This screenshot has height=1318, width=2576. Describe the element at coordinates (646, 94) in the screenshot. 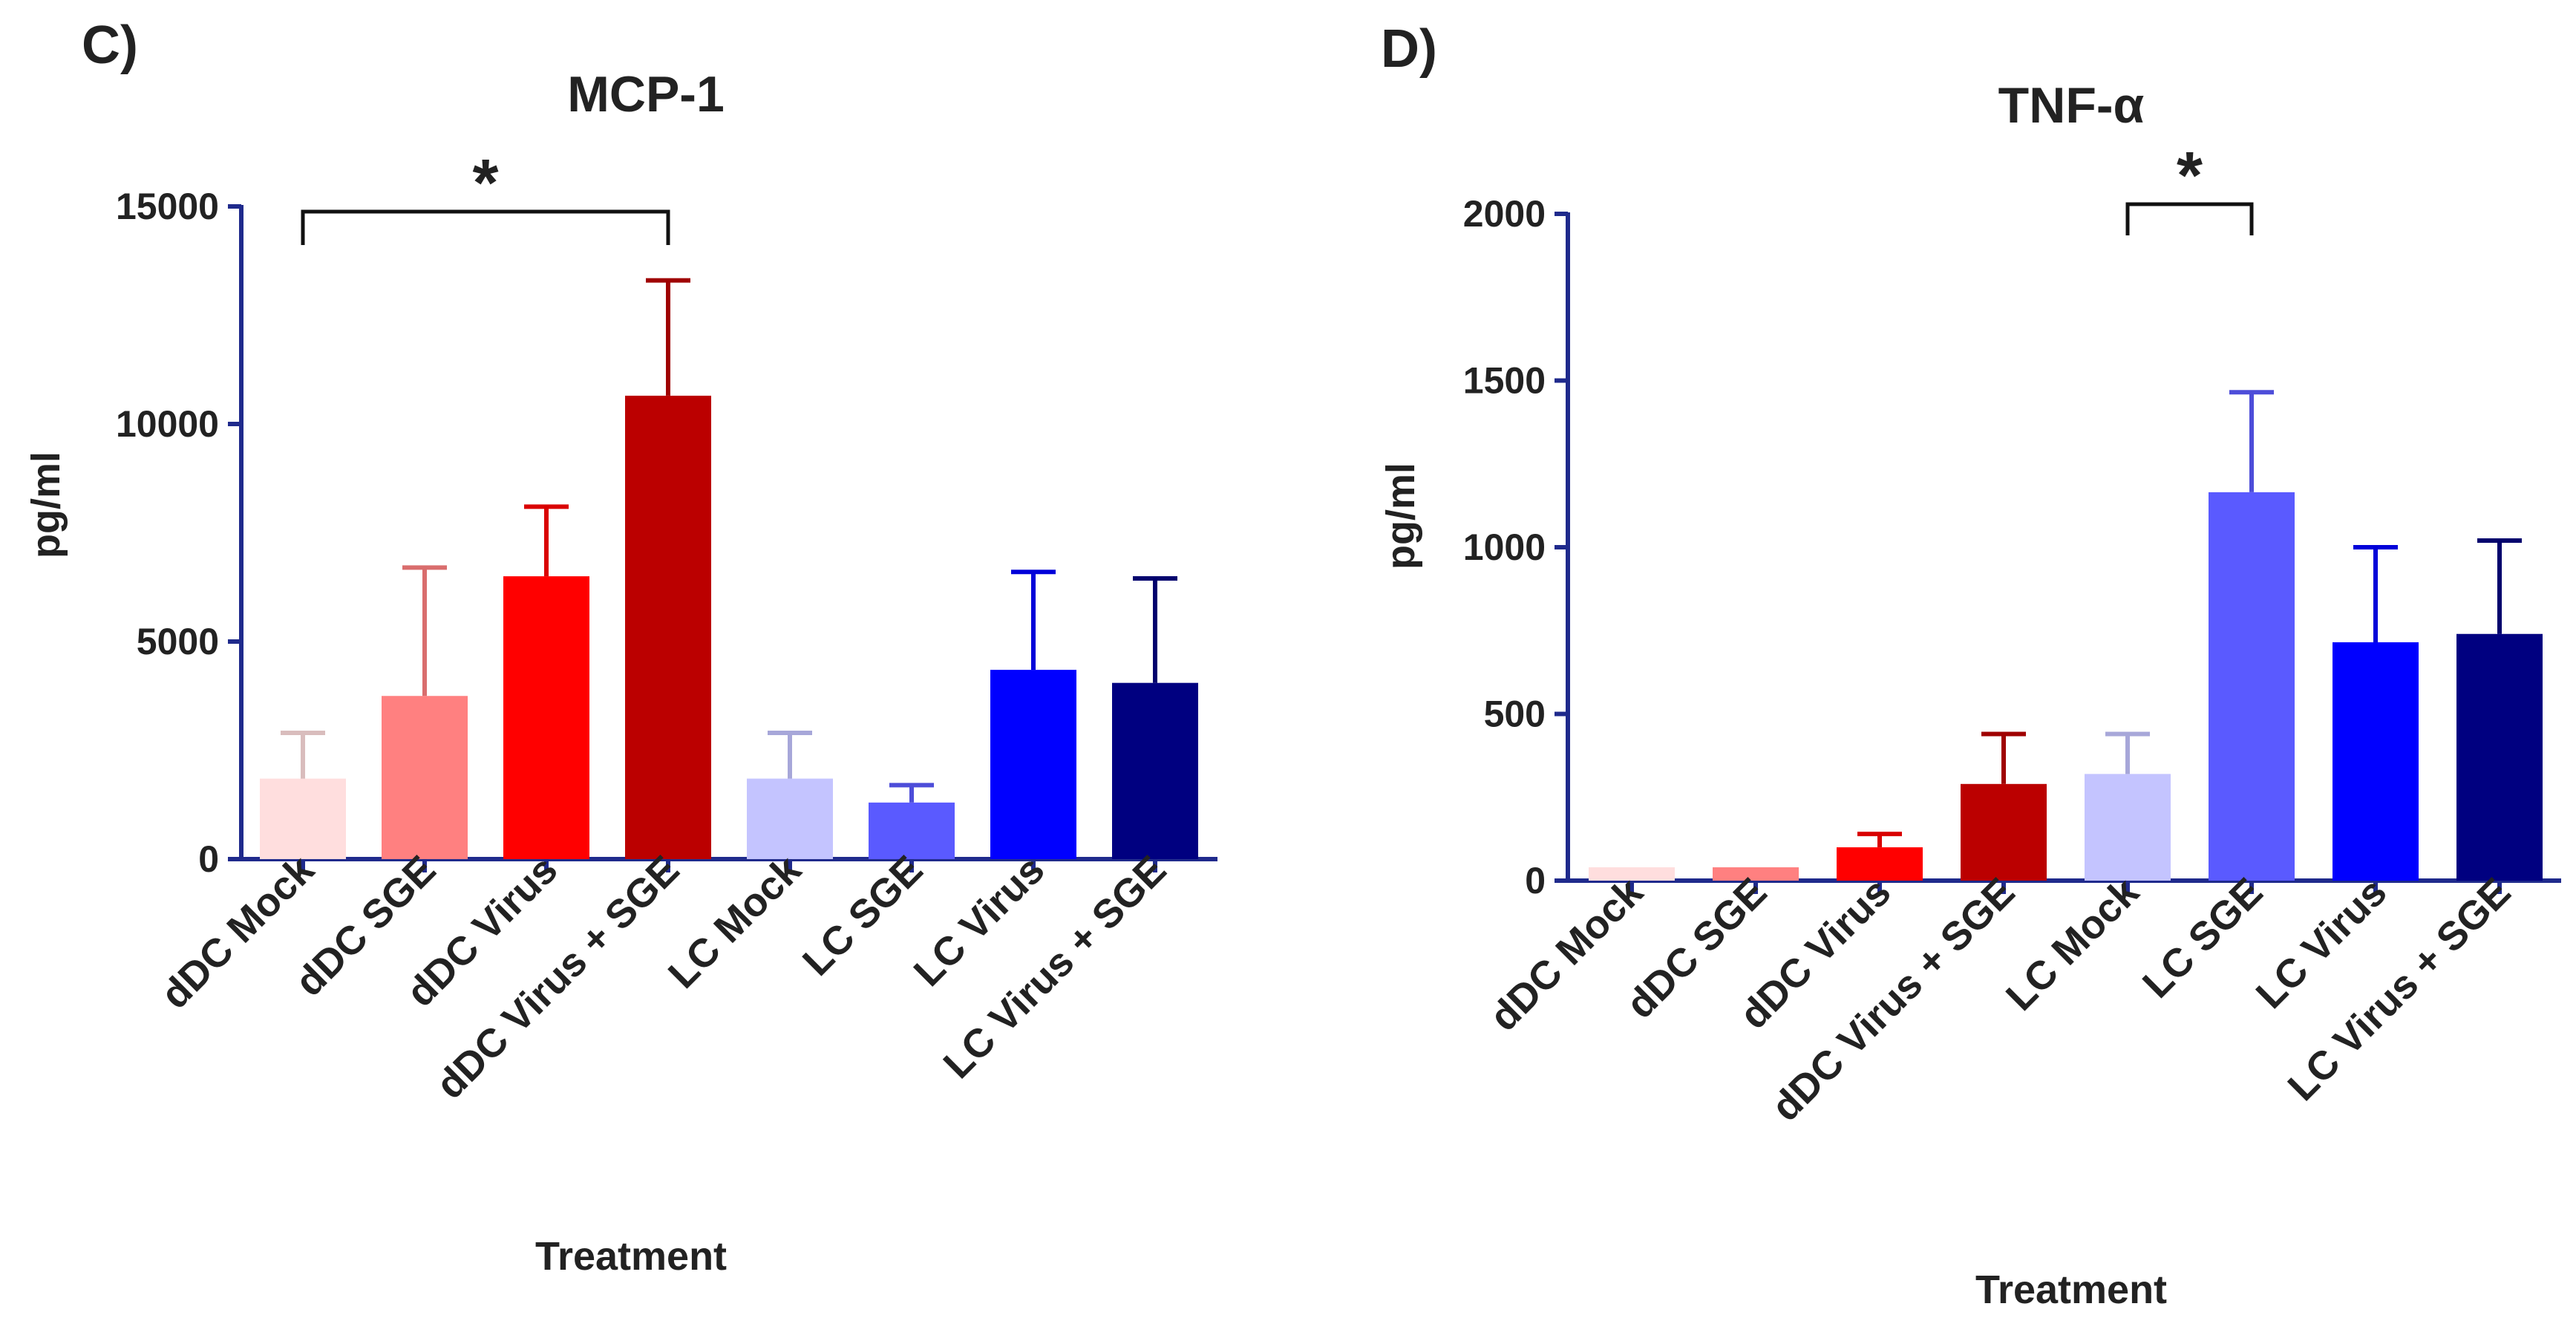

I see `chart-title: MCP-1` at that location.